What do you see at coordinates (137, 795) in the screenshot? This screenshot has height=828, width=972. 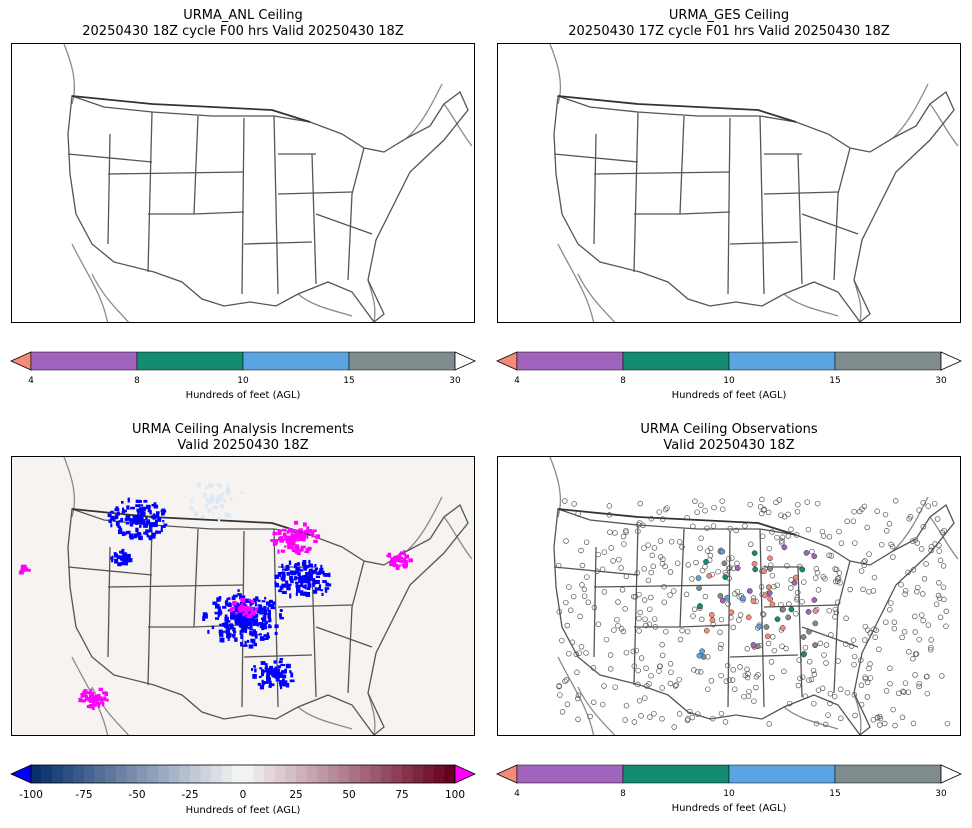 I see `colorbar-tick-label: -50` at bounding box center [137, 795].